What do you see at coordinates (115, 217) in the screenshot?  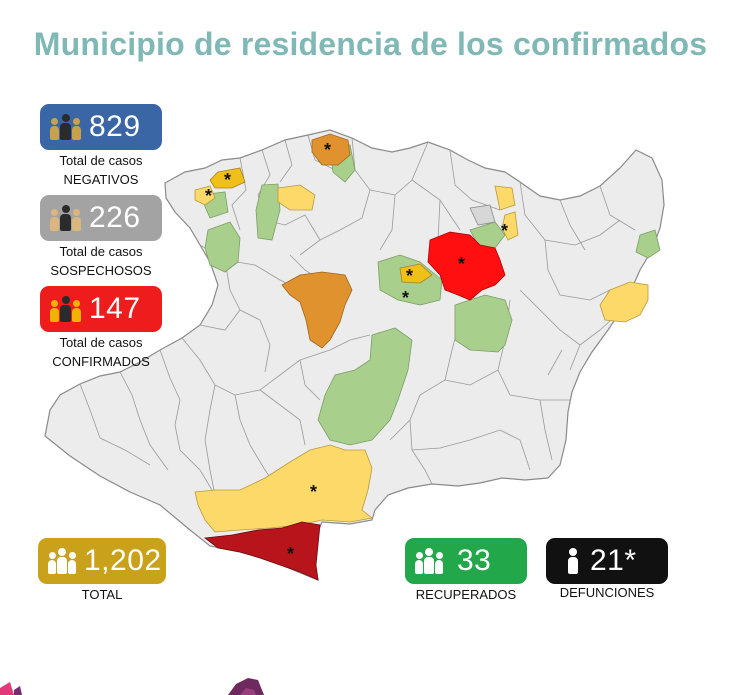 I see `sospechosos-count: 226` at bounding box center [115, 217].